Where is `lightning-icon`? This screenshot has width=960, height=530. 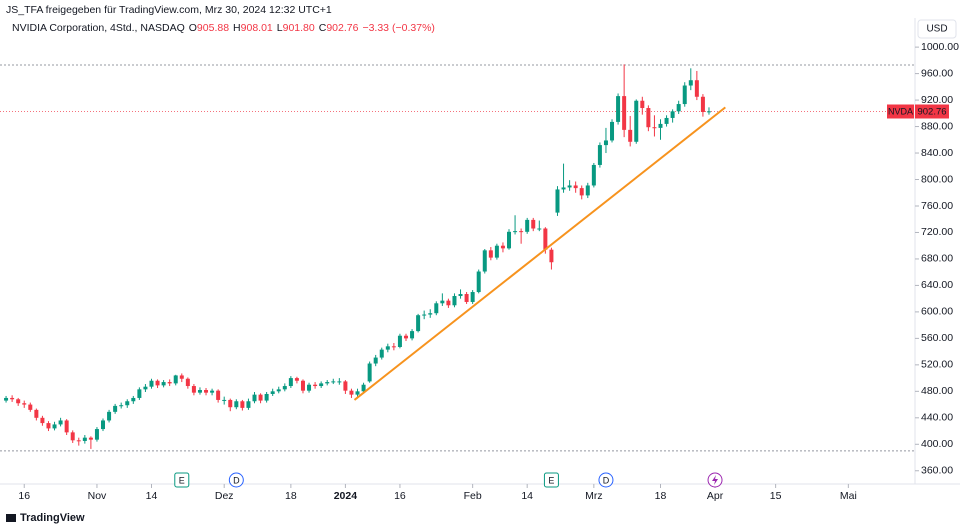
lightning-icon is located at coordinates (715, 480).